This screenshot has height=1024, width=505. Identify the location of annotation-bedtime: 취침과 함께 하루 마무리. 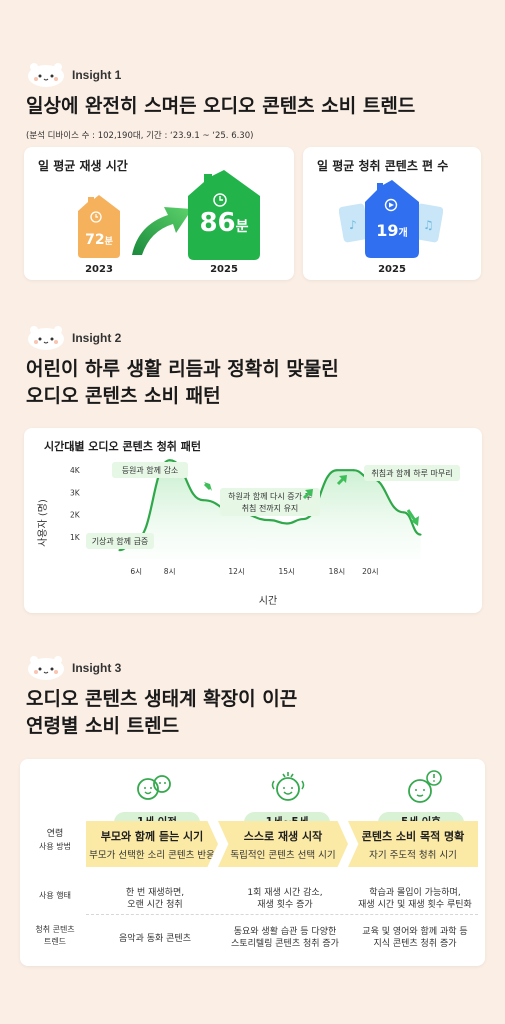
(411, 473).